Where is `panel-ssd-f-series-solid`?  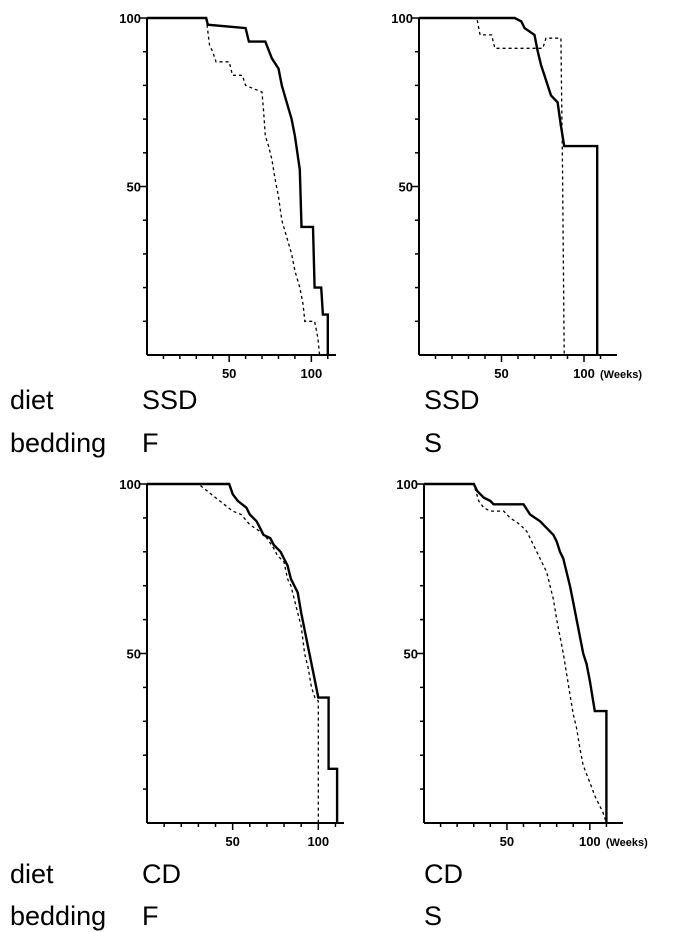
panel-ssd-f-series-solid is located at coordinates (238, 185).